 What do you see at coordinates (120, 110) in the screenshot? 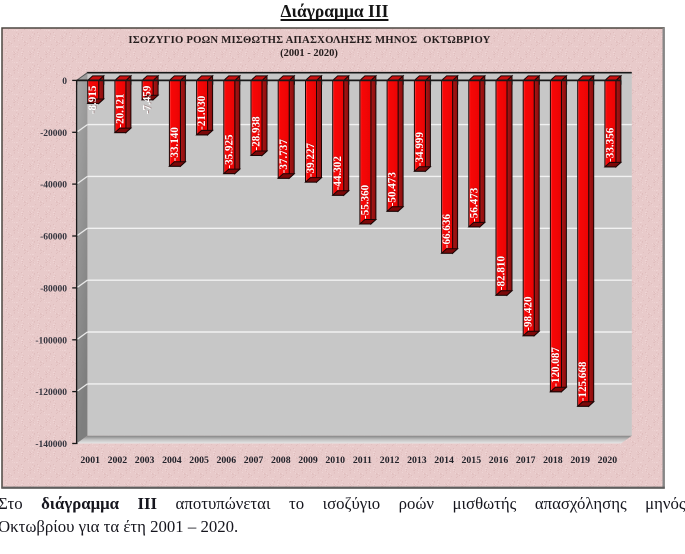
I see `svg-text: -20.121` at bounding box center [120, 110].